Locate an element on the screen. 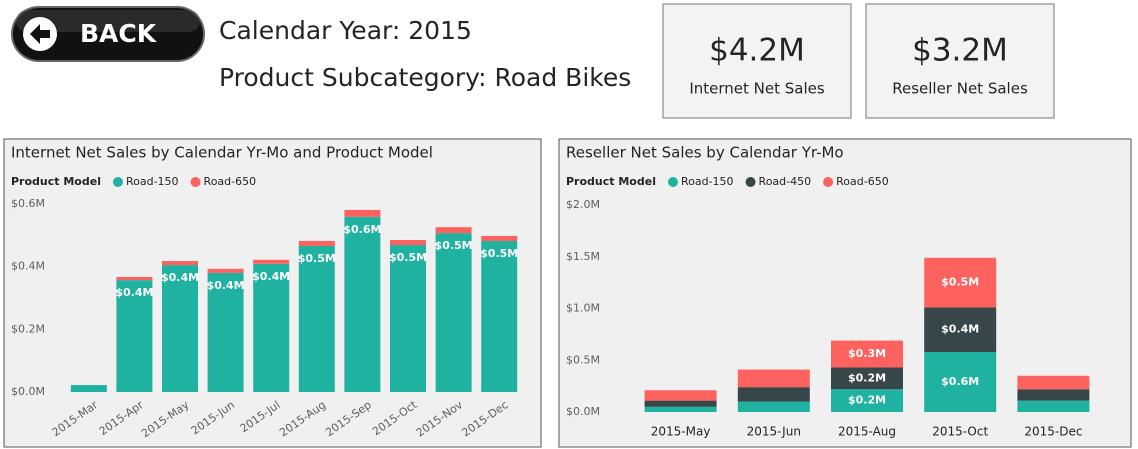  y-tick-label: $0.2M is located at coordinates (28, 328).